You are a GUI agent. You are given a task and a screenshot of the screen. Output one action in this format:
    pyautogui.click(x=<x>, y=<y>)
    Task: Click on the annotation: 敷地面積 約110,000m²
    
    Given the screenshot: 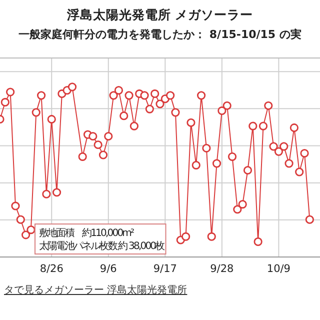 What is the action you would take?
    pyautogui.click(x=86, y=233)
    